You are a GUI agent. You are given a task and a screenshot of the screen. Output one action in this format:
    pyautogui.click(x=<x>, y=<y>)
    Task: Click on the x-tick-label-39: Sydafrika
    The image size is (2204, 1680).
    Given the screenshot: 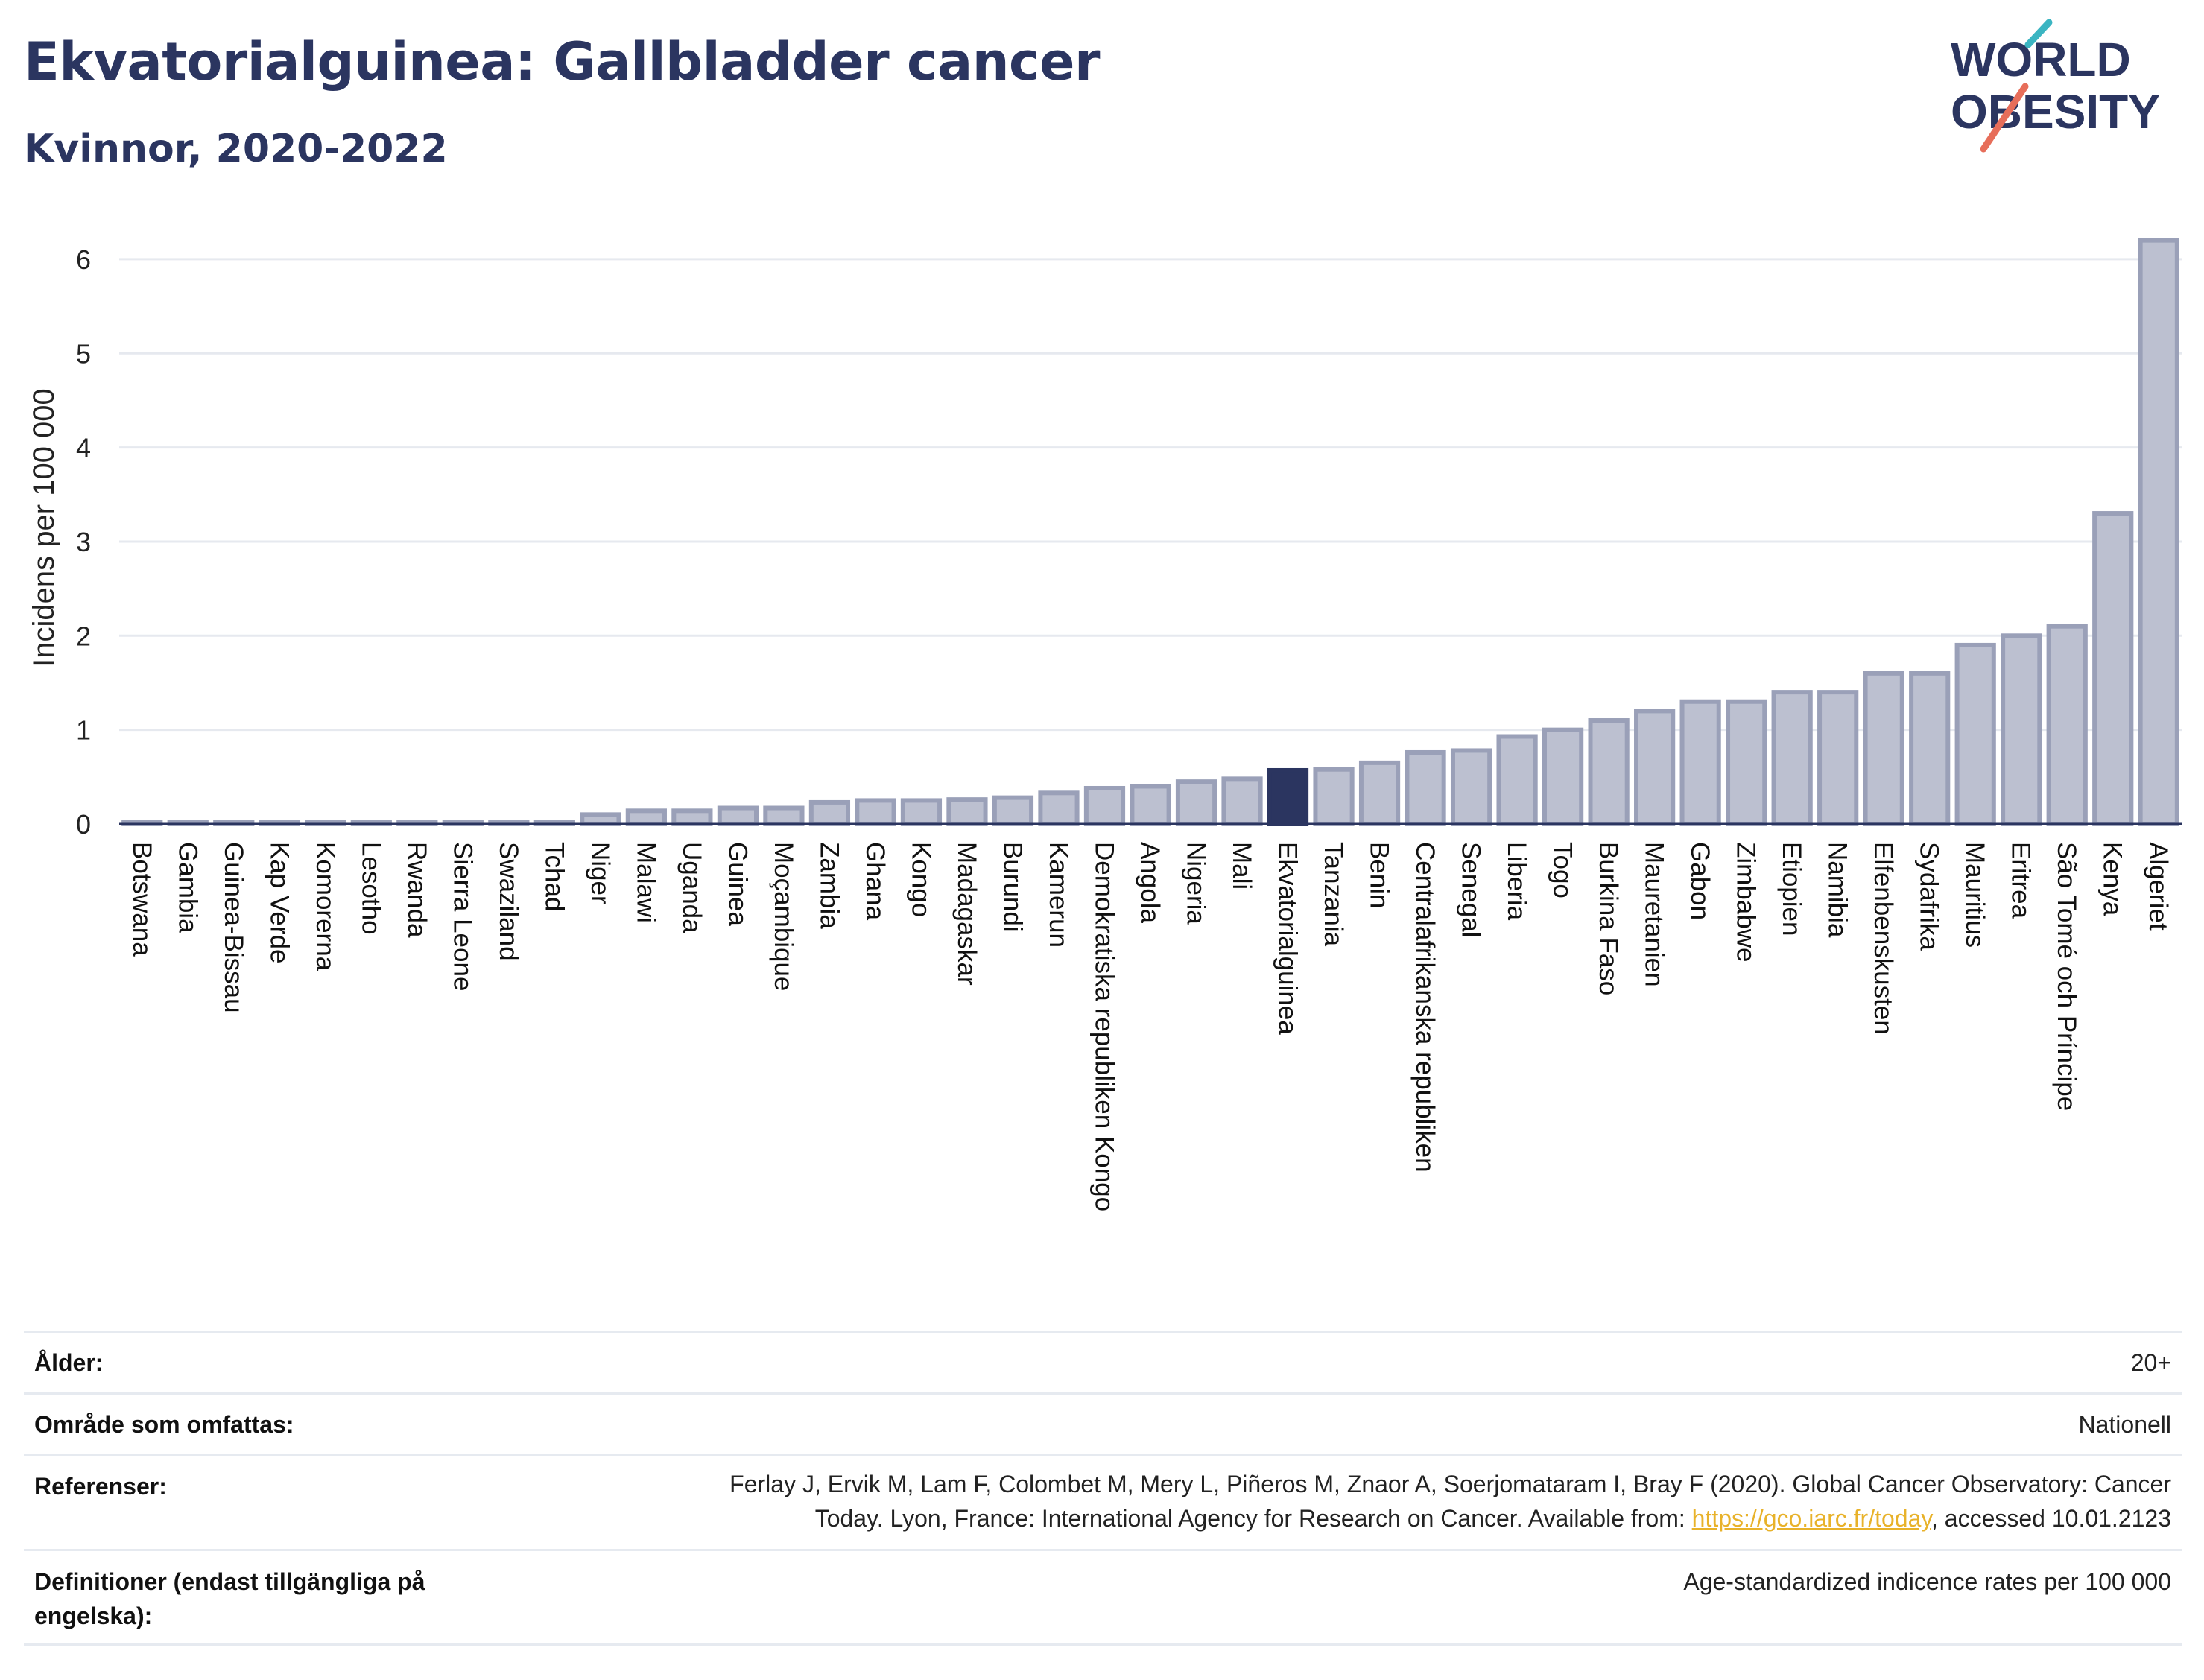 What is the action you would take?
    pyautogui.click(x=1929, y=896)
    